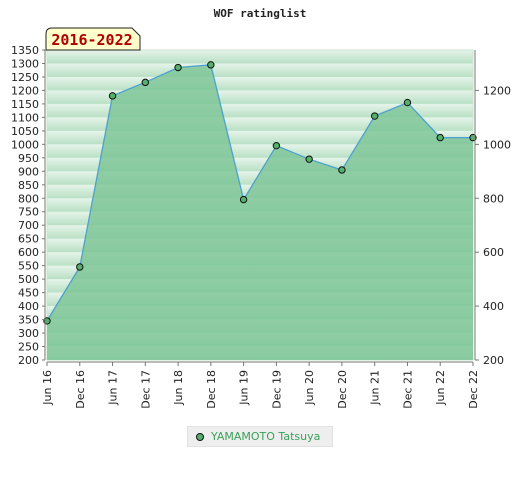  What do you see at coordinates (497, 90) in the screenshot?
I see `y-tick-label-right: 1200` at bounding box center [497, 90].